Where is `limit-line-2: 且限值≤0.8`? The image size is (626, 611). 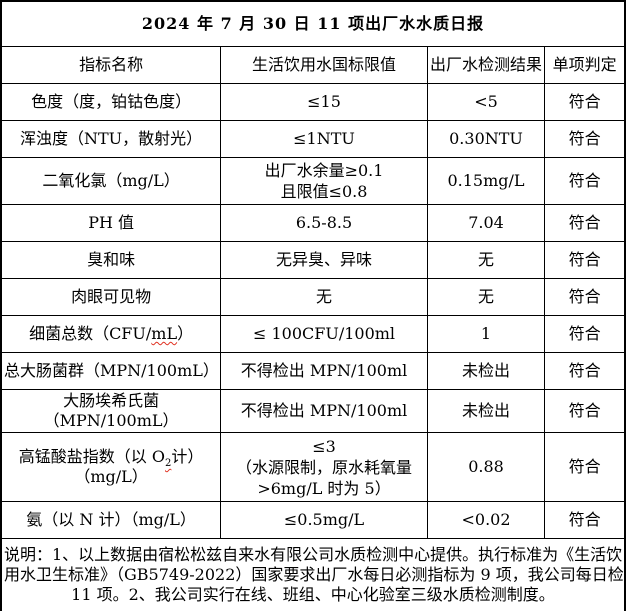 limit-line-2: 且限值≤0.8 is located at coordinates (324, 191).